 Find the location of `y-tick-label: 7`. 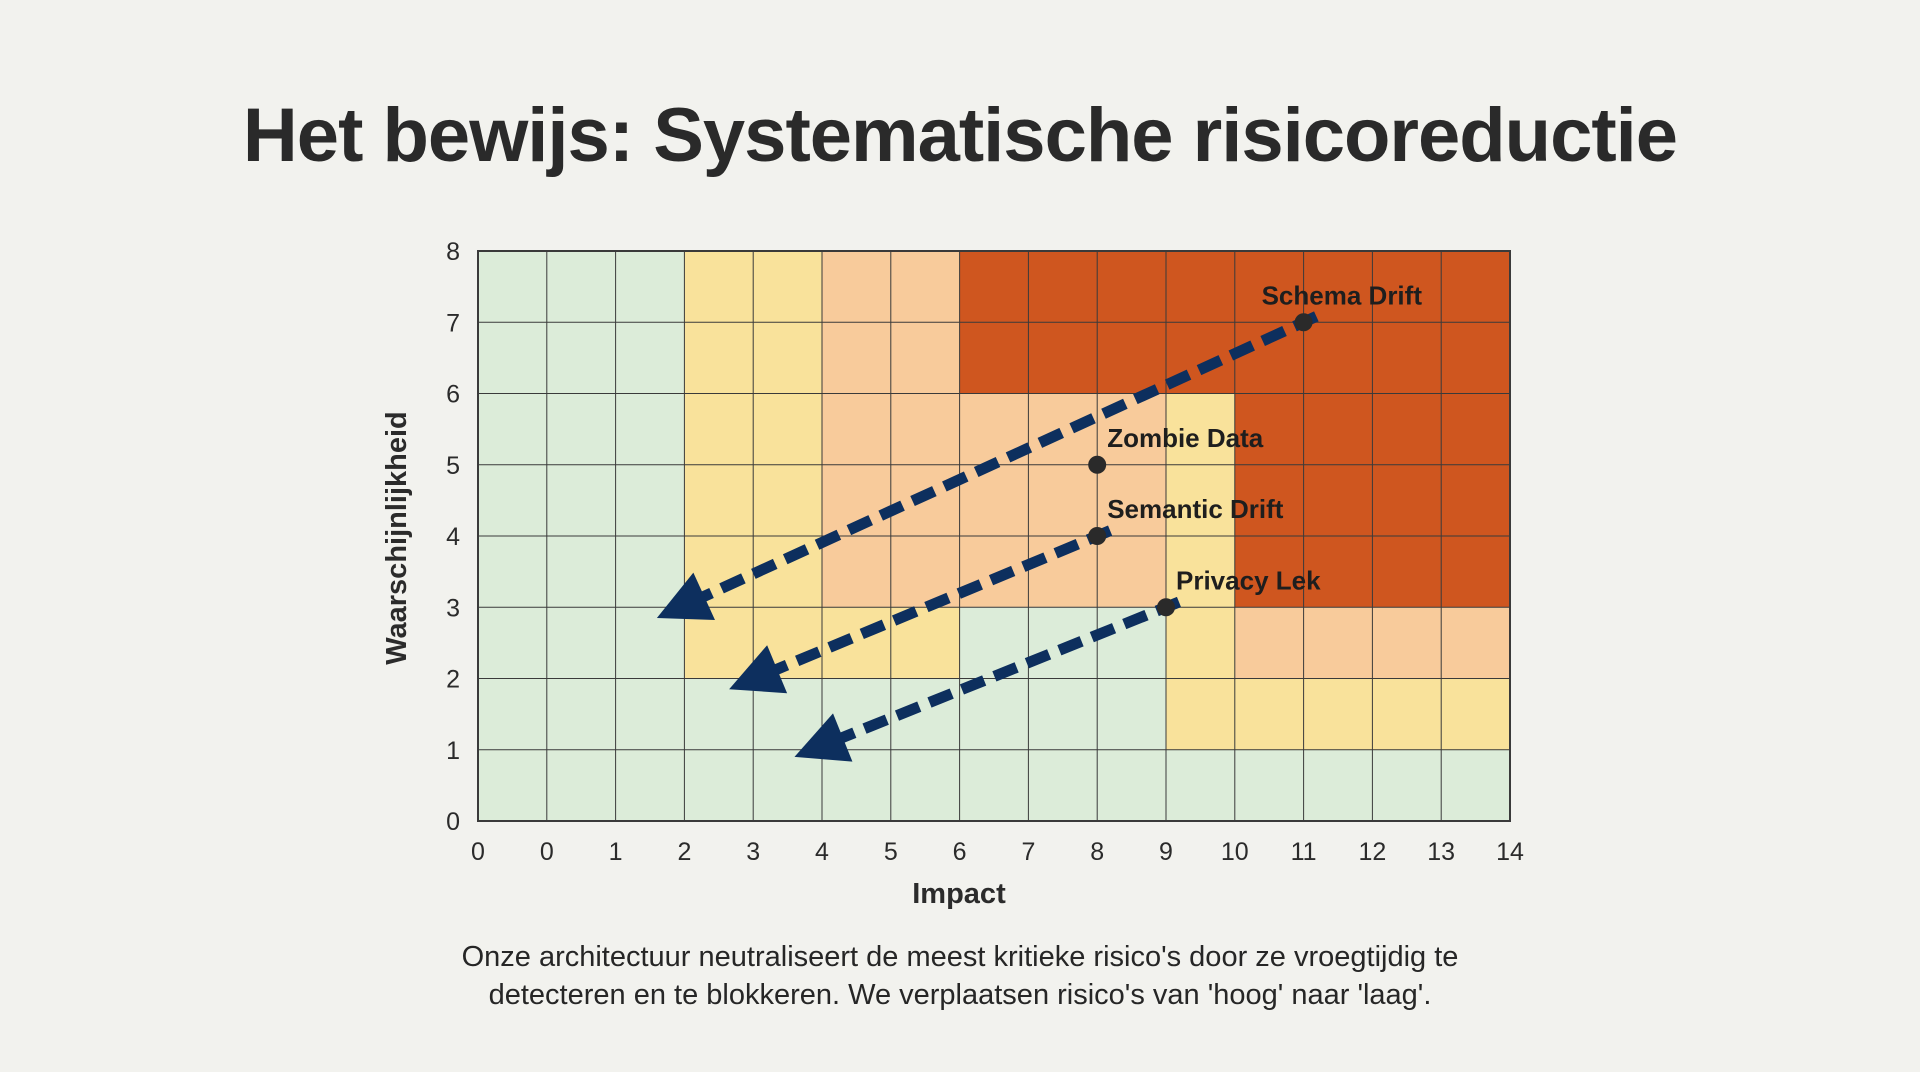

y-tick-label: 7 is located at coordinates (453, 323).